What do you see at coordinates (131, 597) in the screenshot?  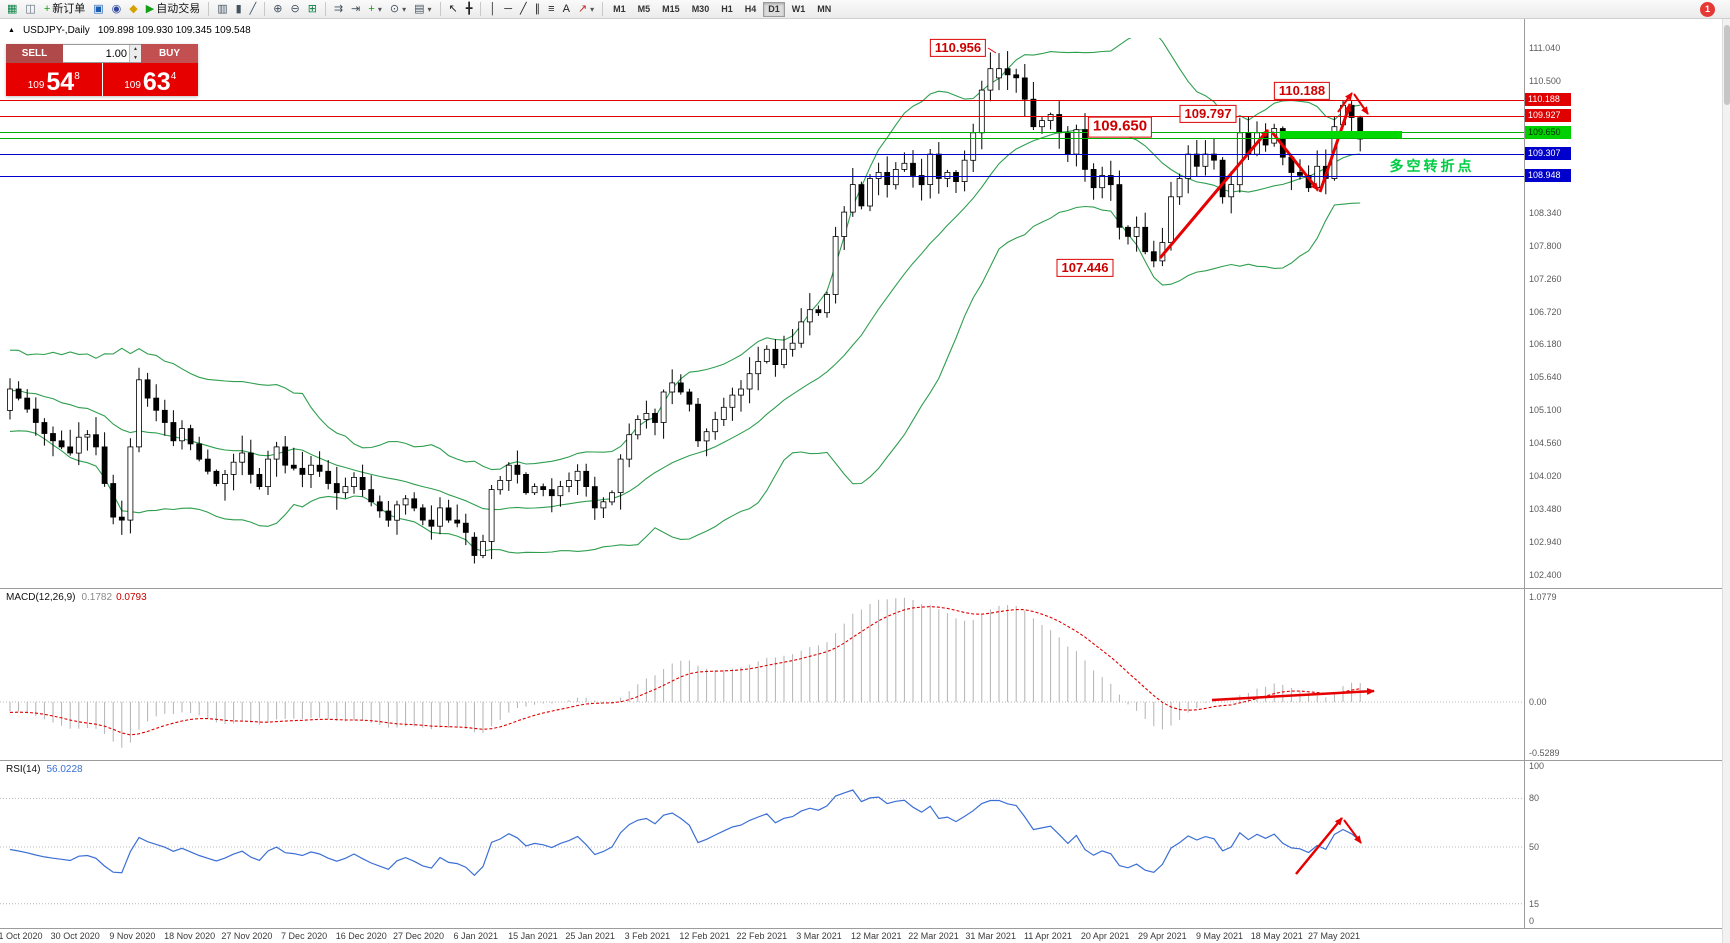 I see `macd-signal-value: 0.0793` at bounding box center [131, 597].